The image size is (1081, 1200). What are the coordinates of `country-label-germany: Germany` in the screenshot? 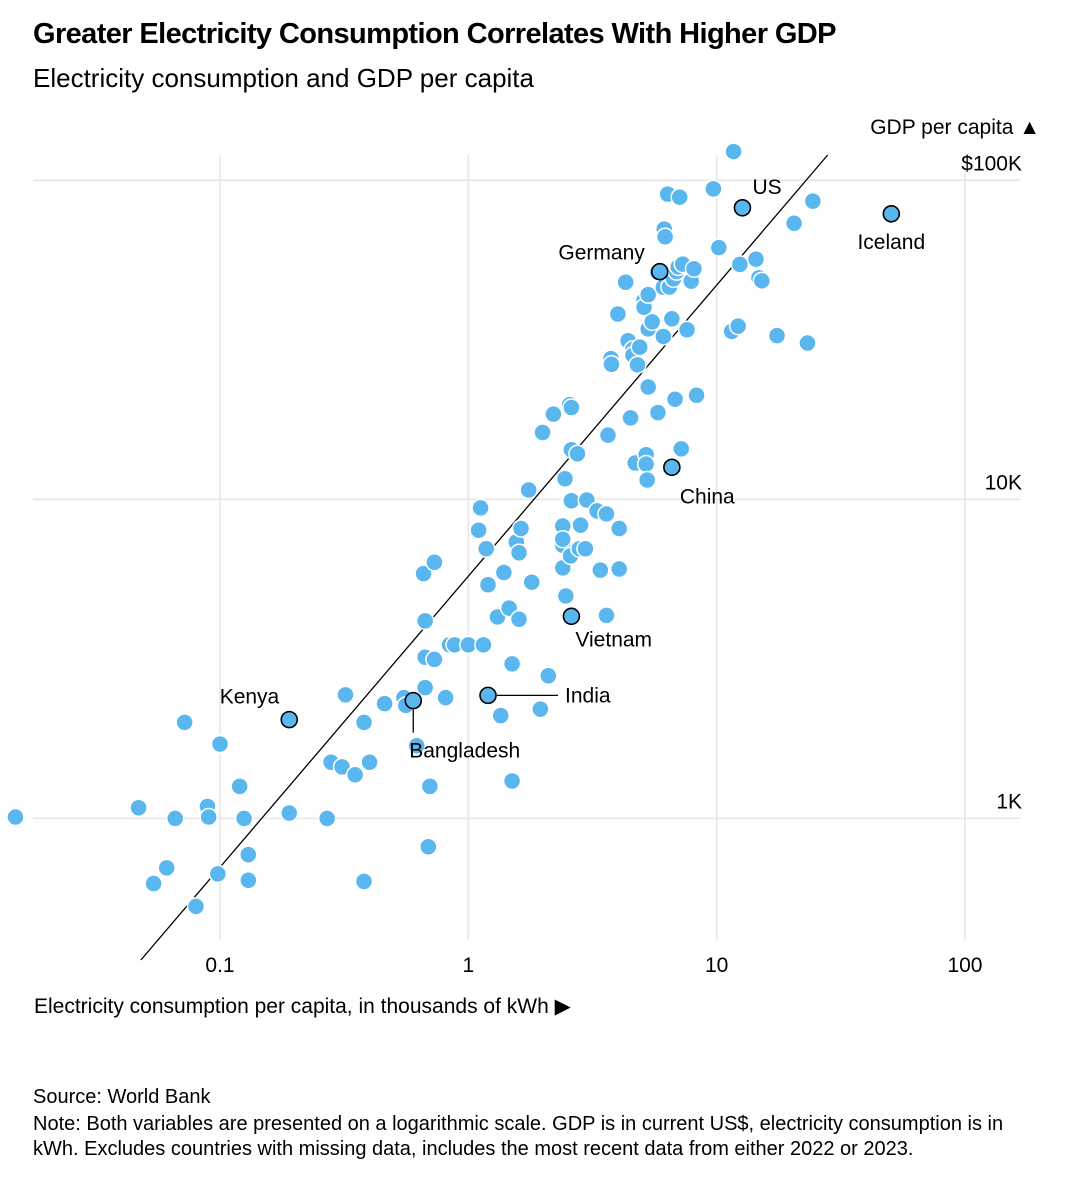 It's located at (601, 253).